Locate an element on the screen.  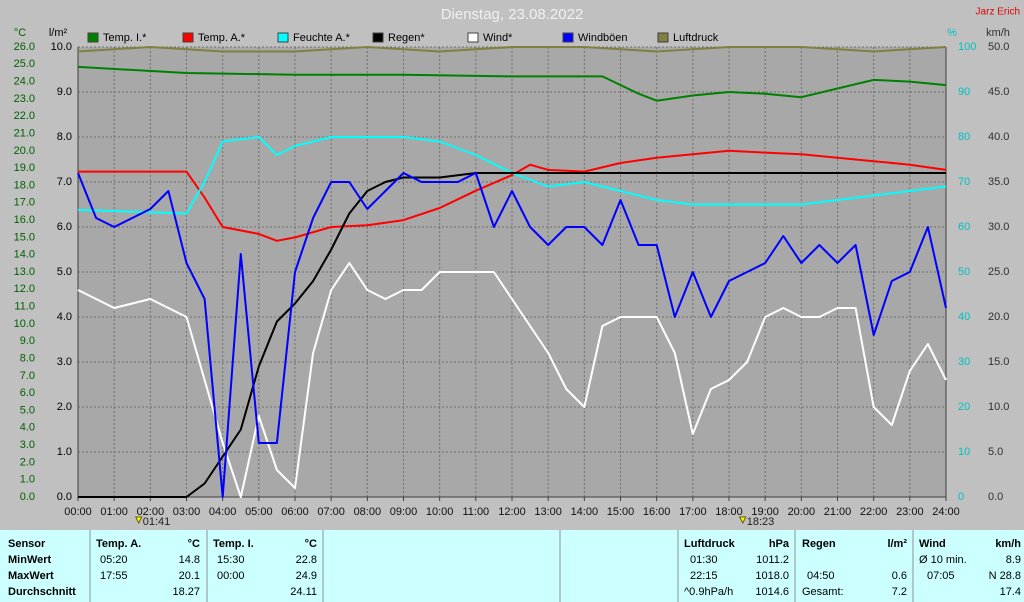
y4-tick-label: 15.0 is located at coordinates (998, 362).